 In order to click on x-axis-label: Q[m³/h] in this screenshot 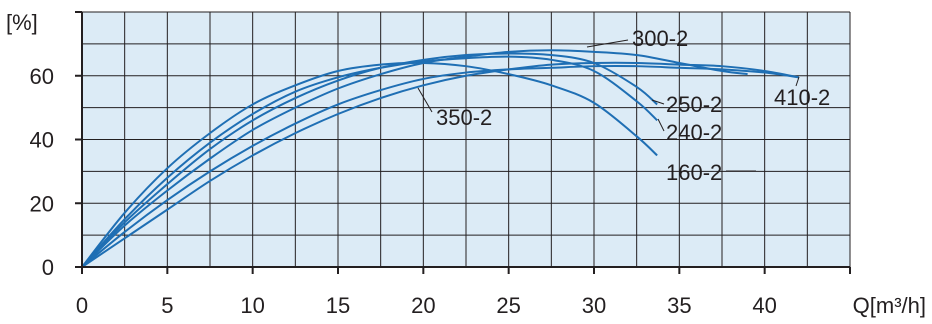, I will do `click(889, 305)`.